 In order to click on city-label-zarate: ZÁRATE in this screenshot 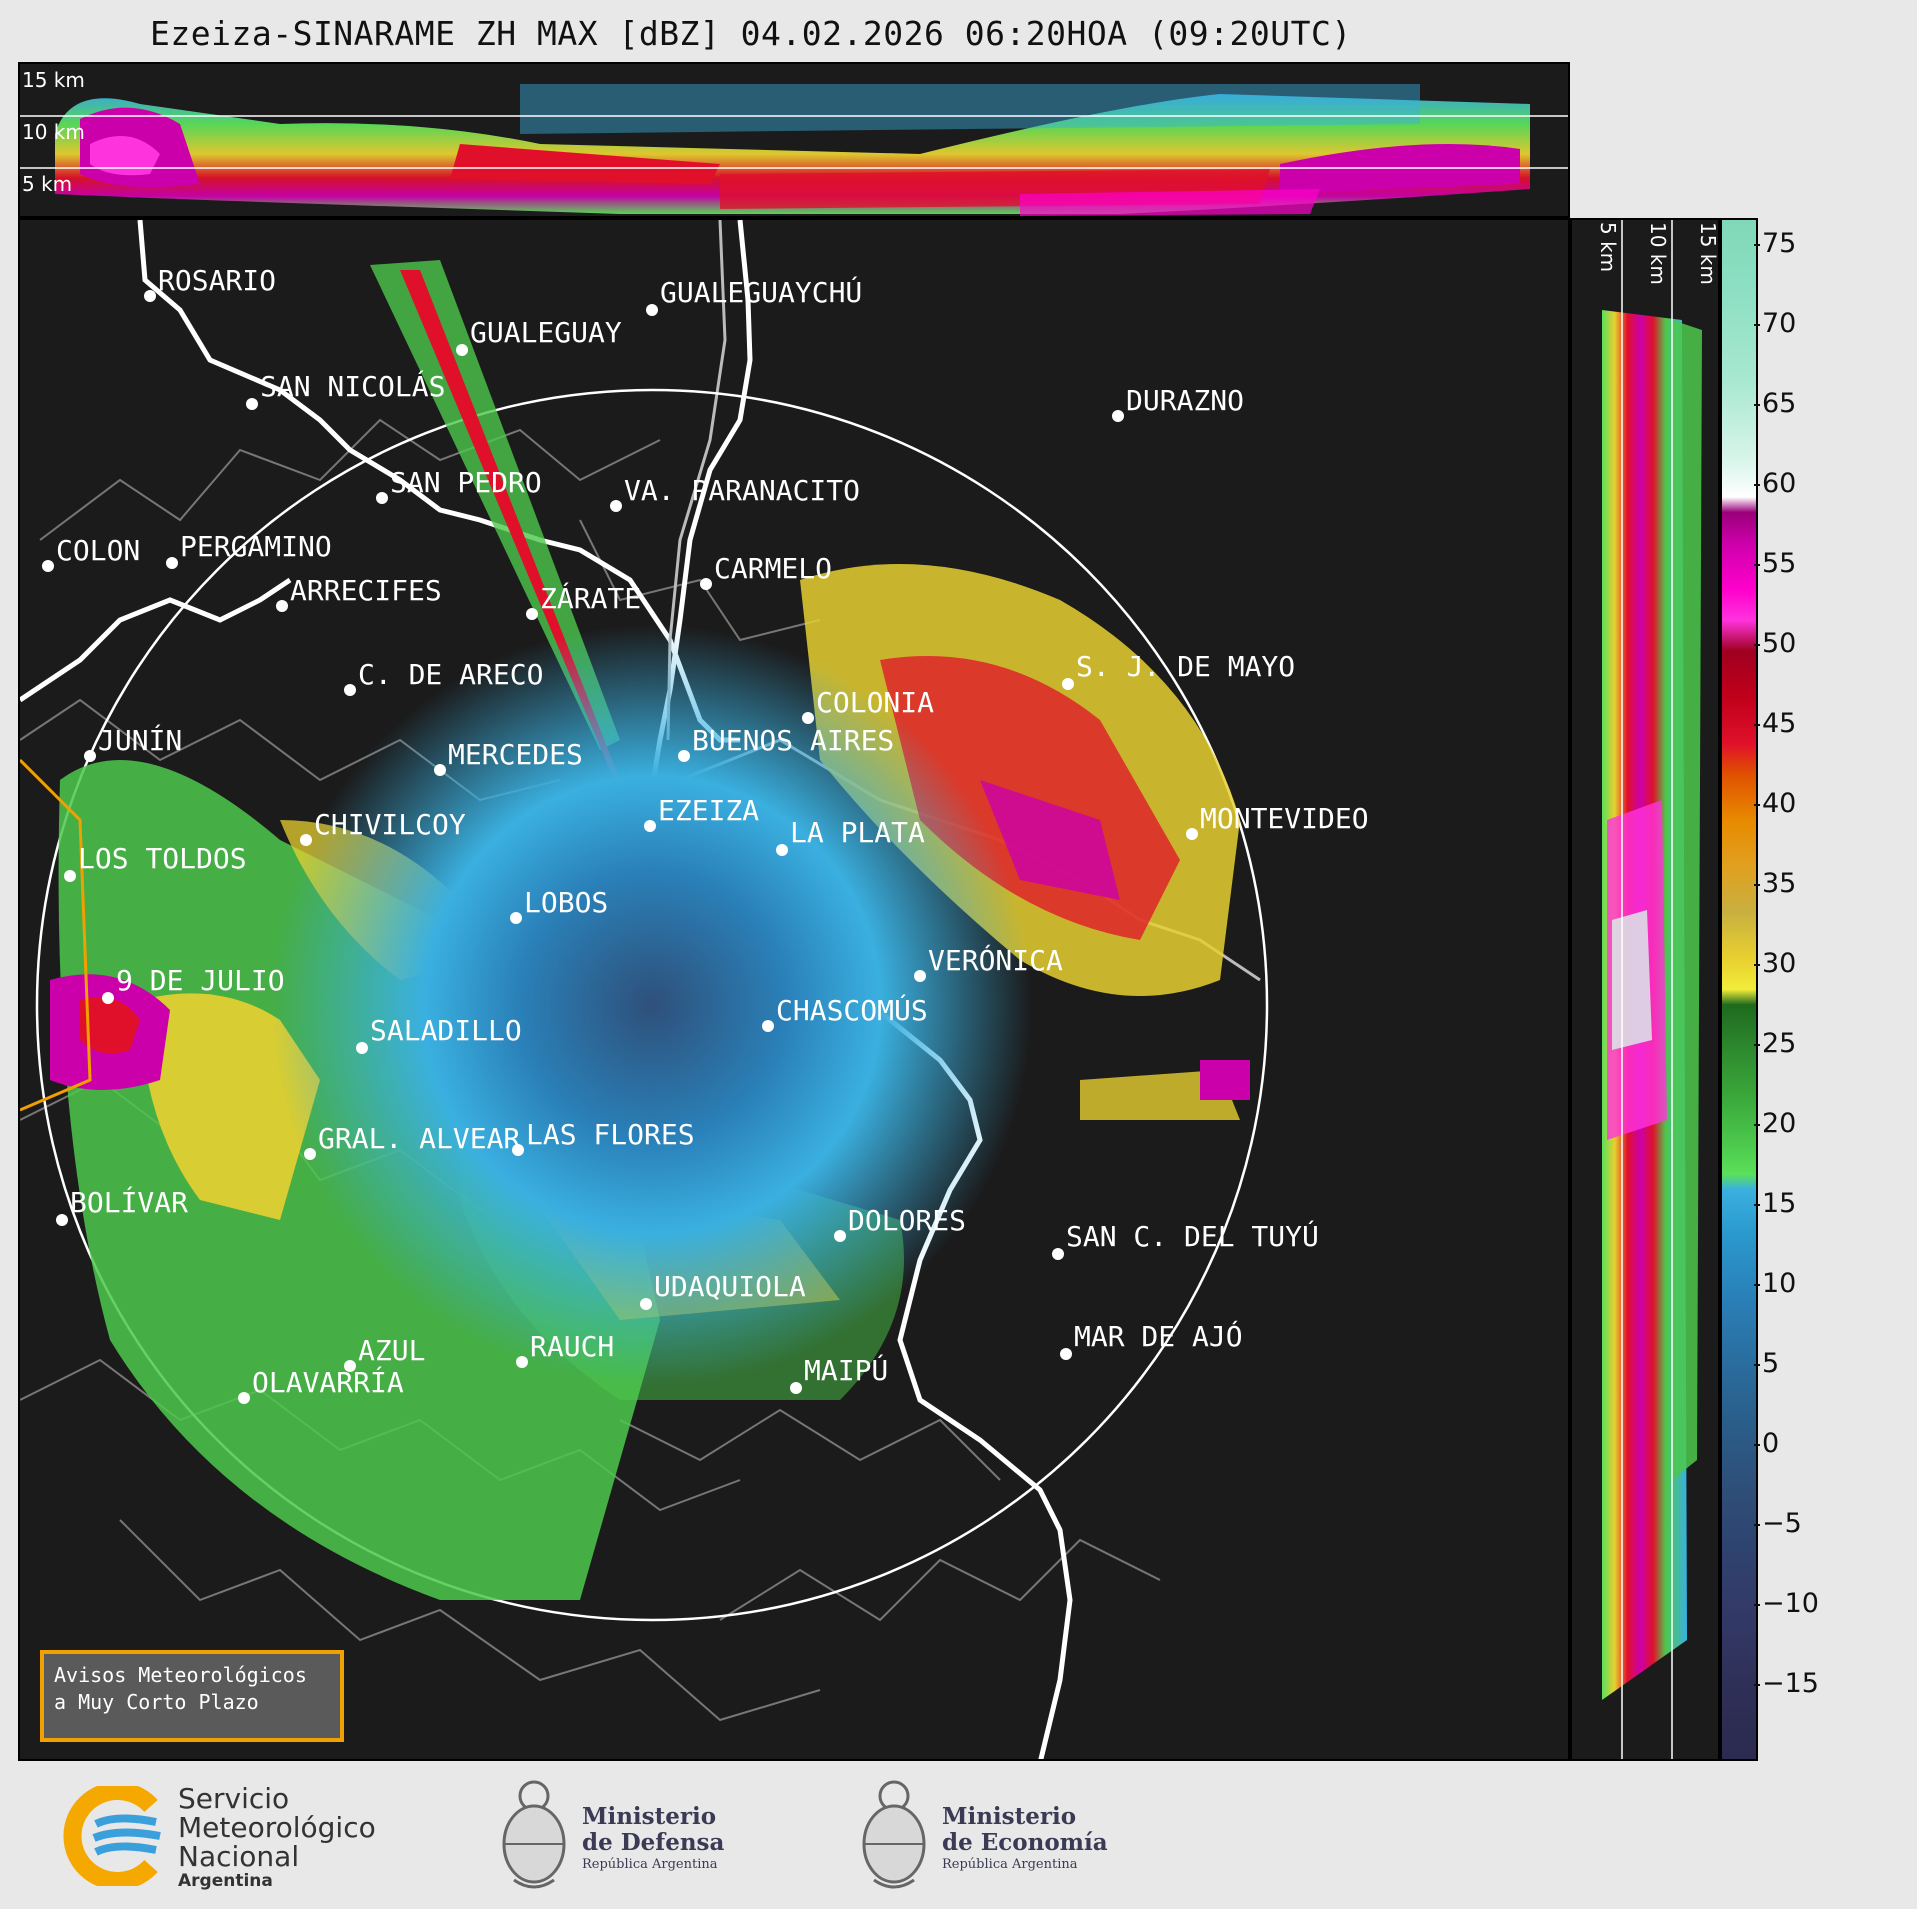, I will do `click(591, 598)`.